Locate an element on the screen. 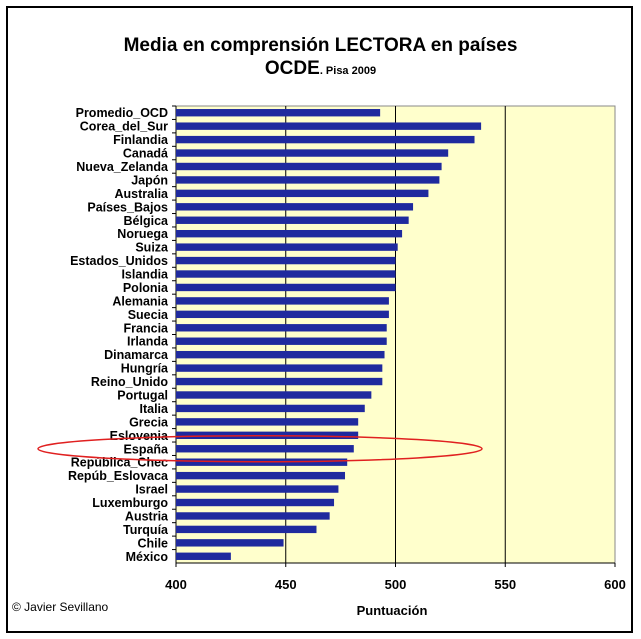  highlight-ellipse is located at coordinates (260, 449).